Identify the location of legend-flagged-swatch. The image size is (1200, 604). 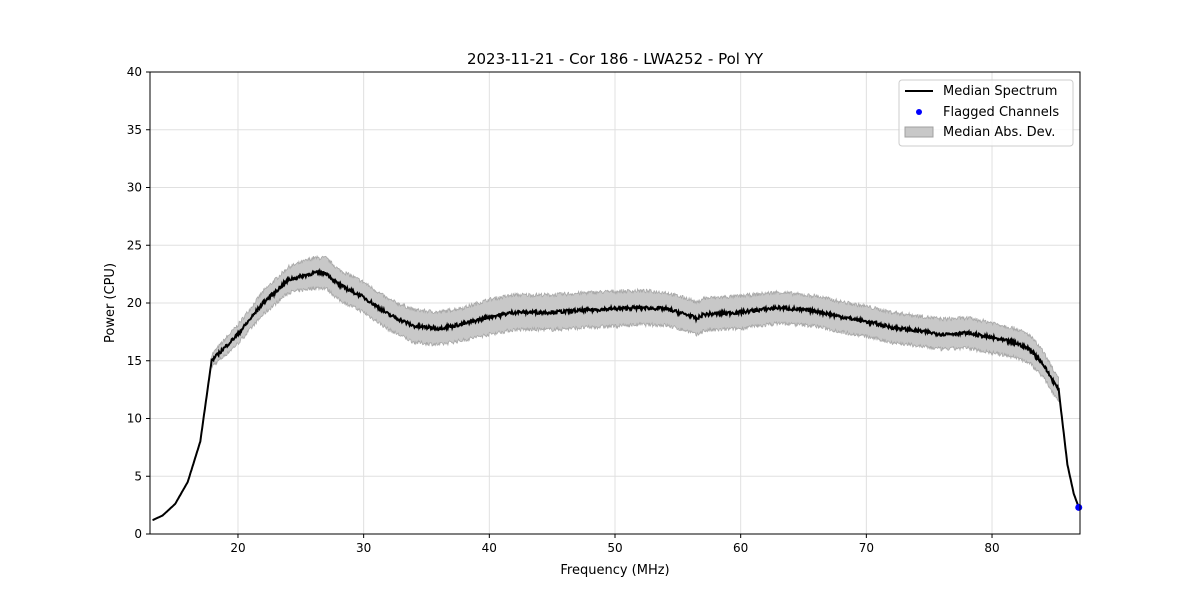
(919, 112).